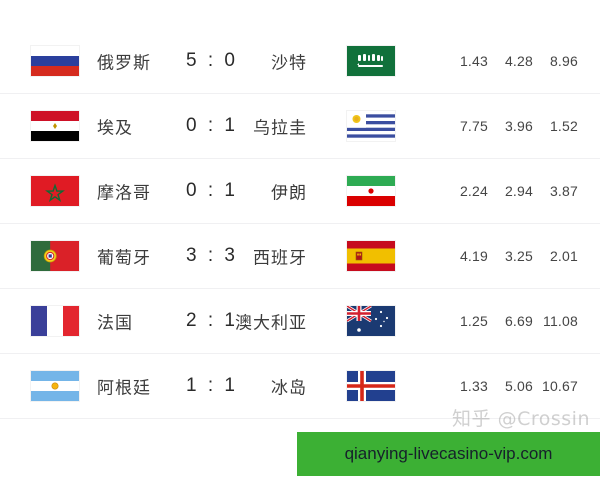 The image size is (600, 480). What do you see at coordinates (115, 128) in the screenshot?
I see `home-team-name: 埃及` at bounding box center [115, 128].